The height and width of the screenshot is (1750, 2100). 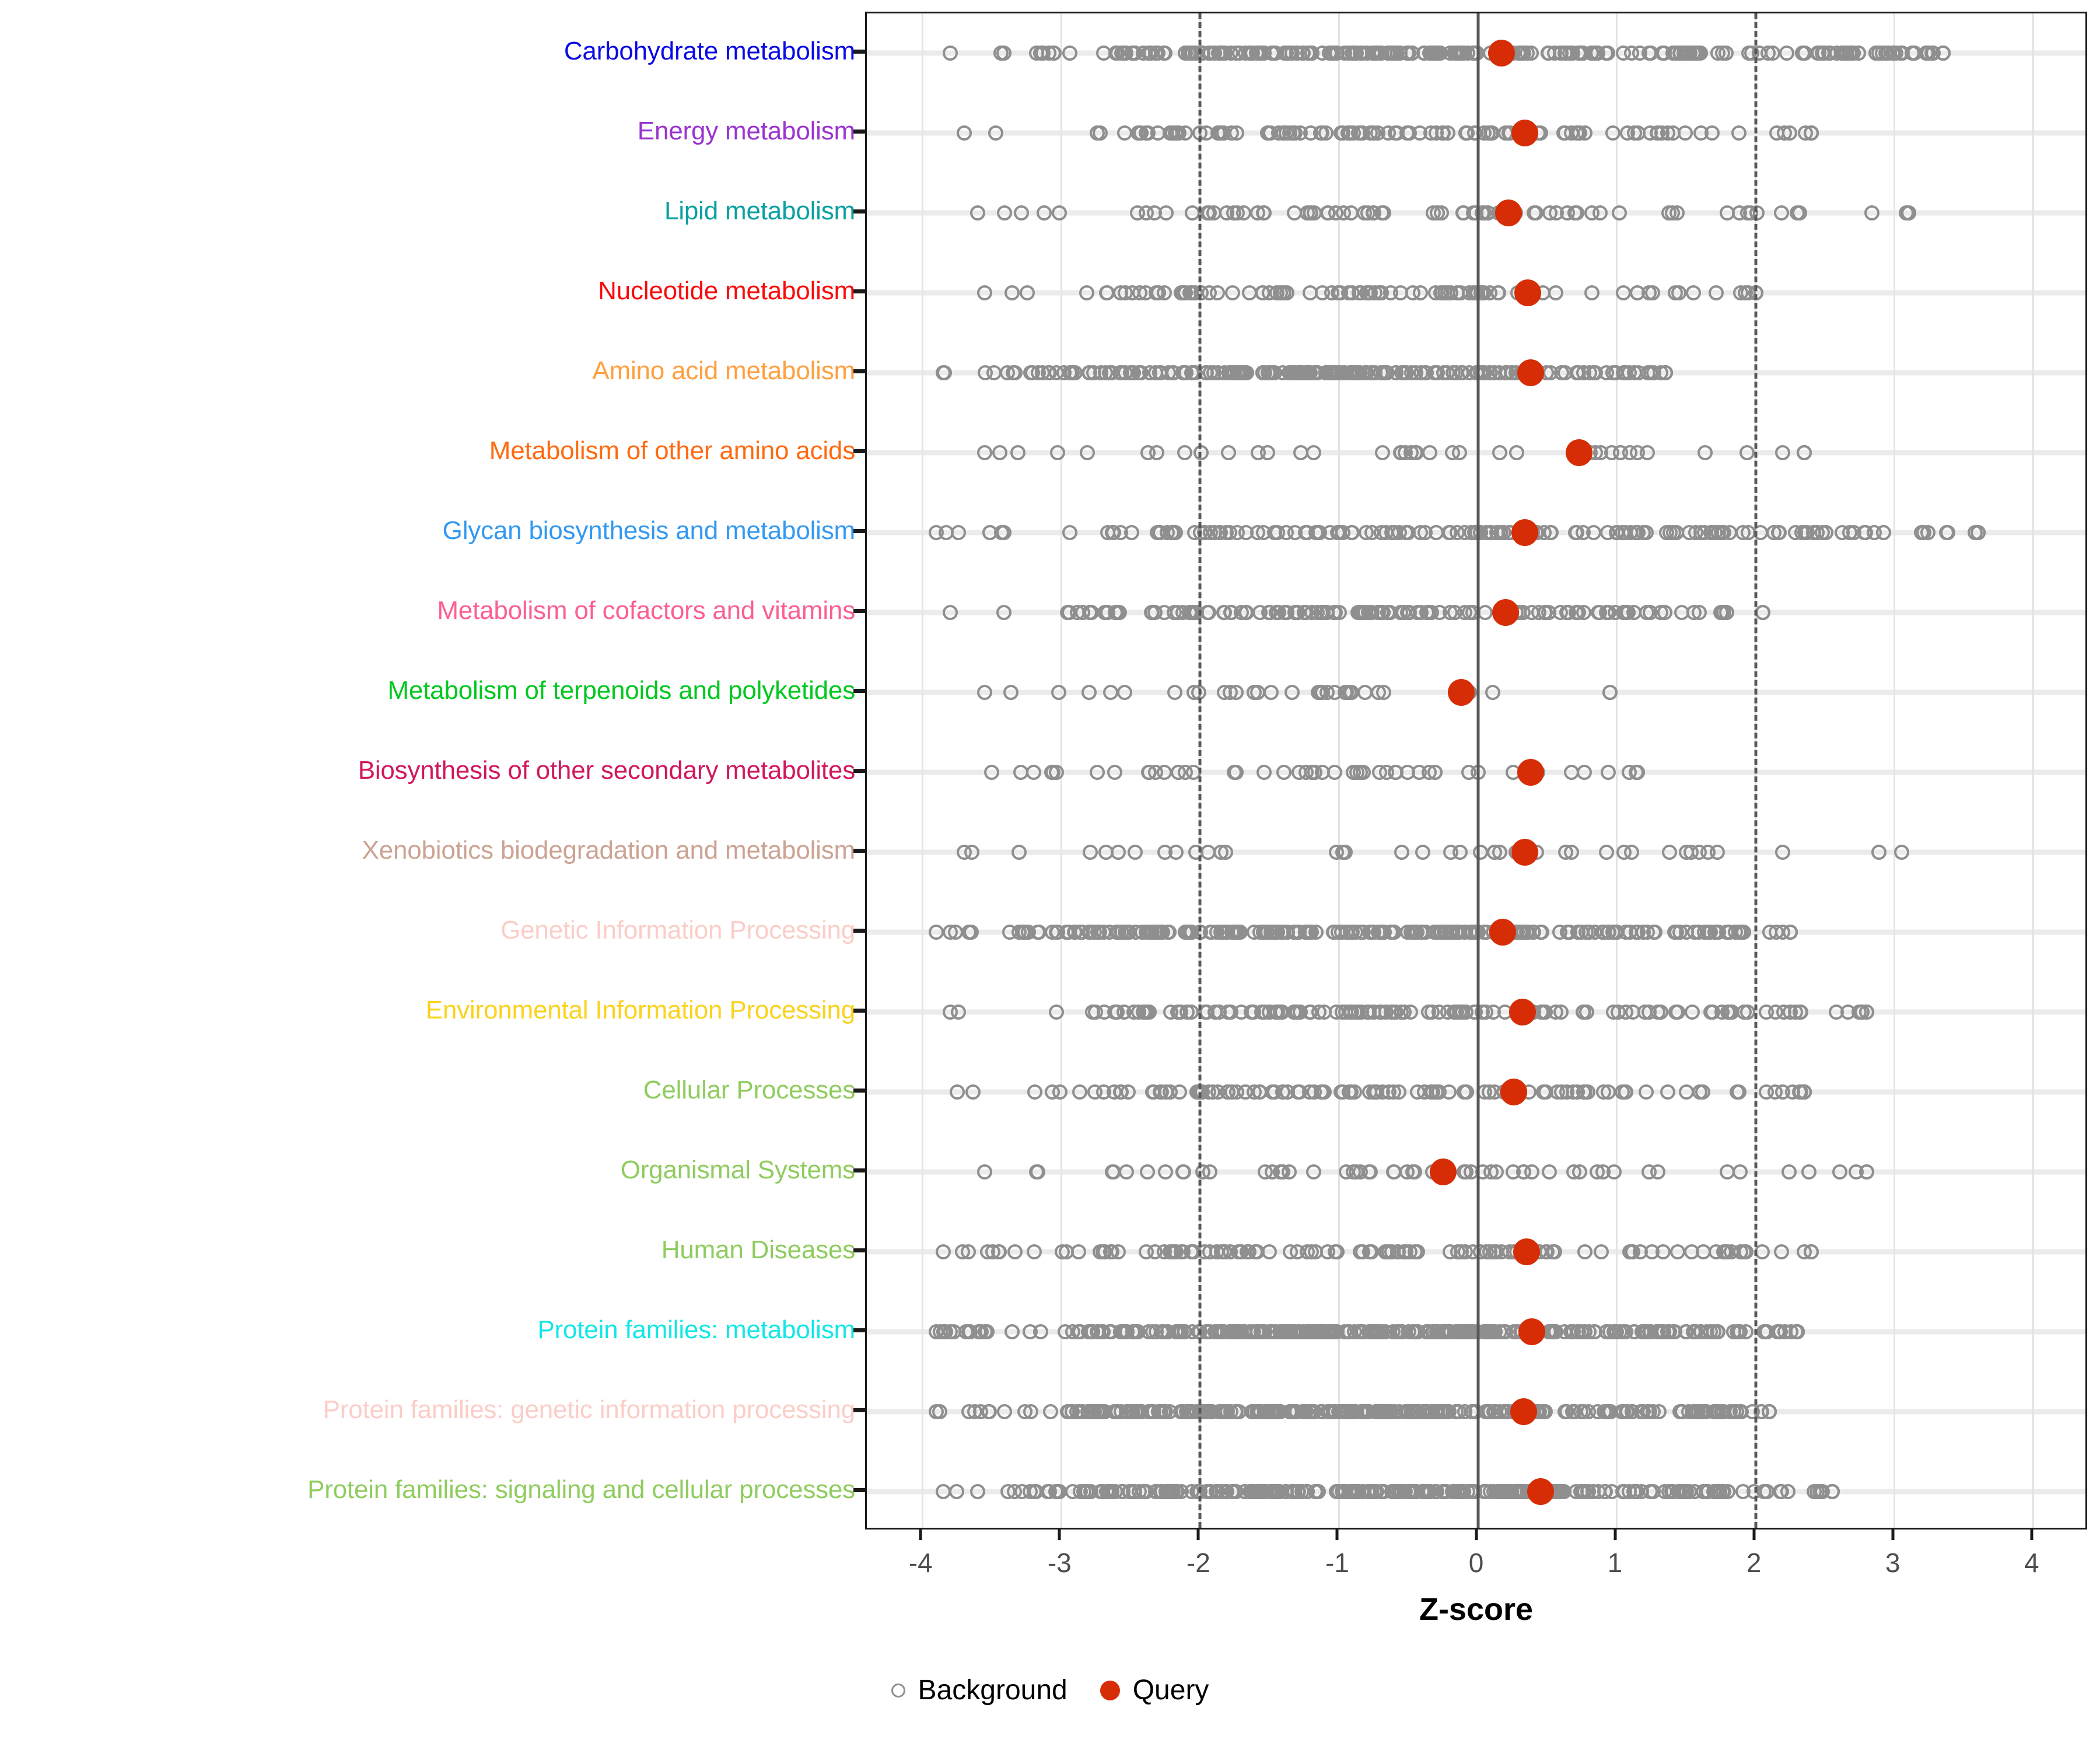 I want to click on x-axis-tick, so click(x=1059, y=1535).